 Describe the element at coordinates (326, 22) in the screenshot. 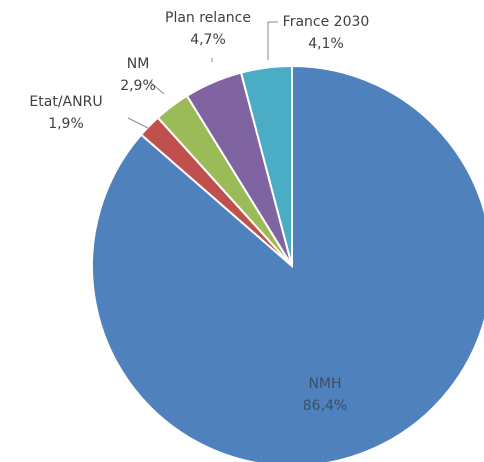

I see `slice-label-france-2030: France 2030` at that location.